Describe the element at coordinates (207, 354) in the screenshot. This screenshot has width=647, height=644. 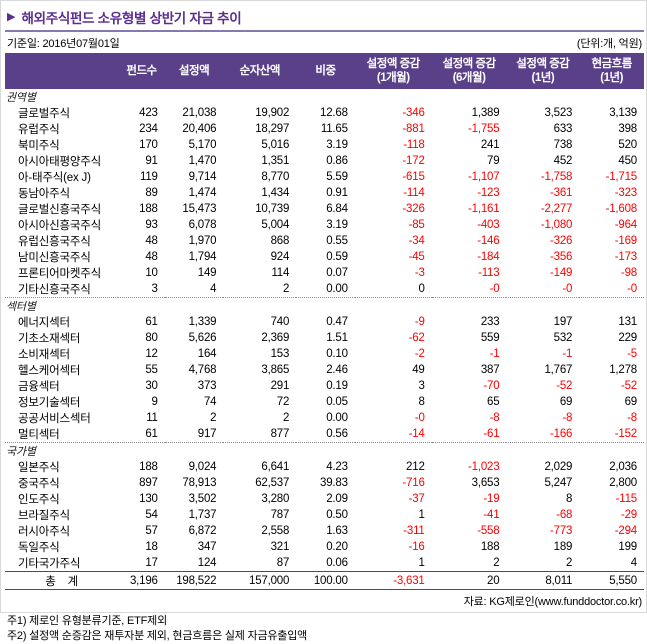
I see `value-cell: 164` at that location.